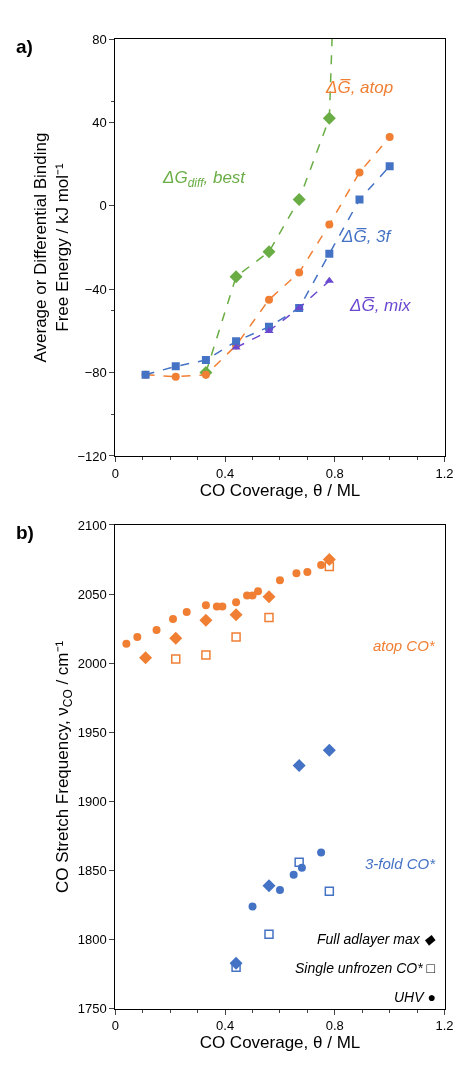  What do you see at coordinates (415, 997) in the screenshot?
I see `annotation: UHV ●` at bounding box center [415, 997].